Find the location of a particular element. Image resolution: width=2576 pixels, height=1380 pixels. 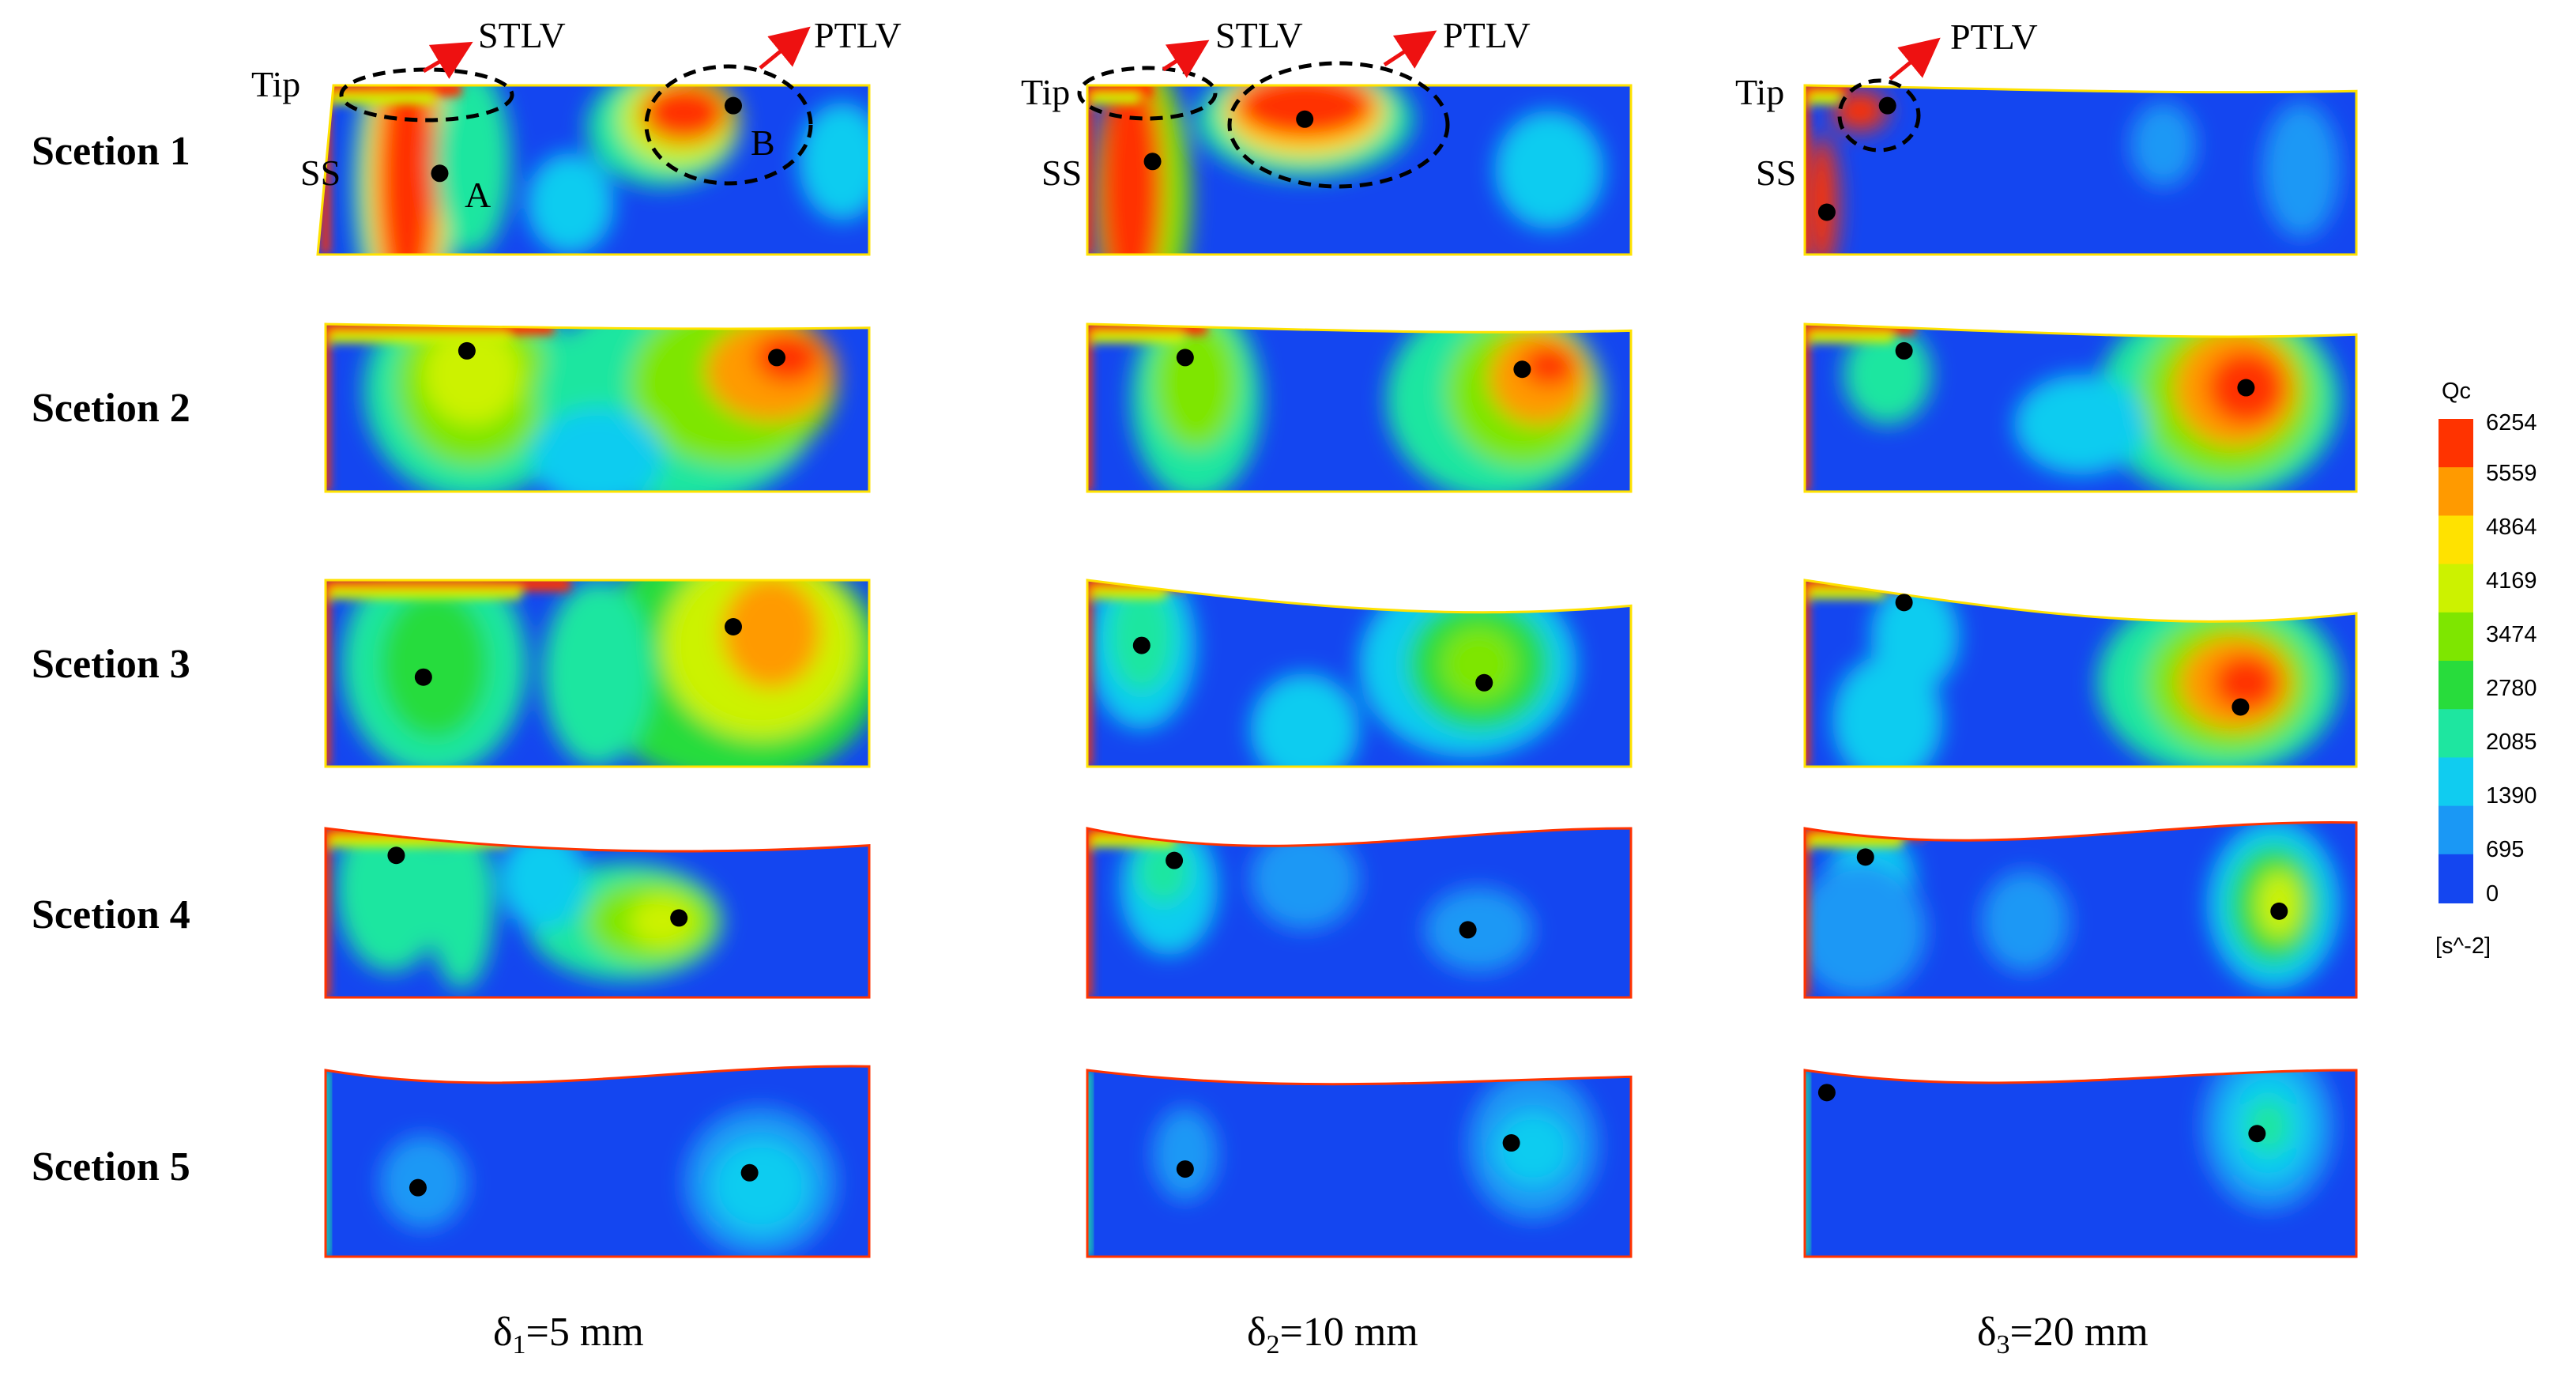

row-label-section-5: Scetion 5 is located at coordinates (111, 1167).